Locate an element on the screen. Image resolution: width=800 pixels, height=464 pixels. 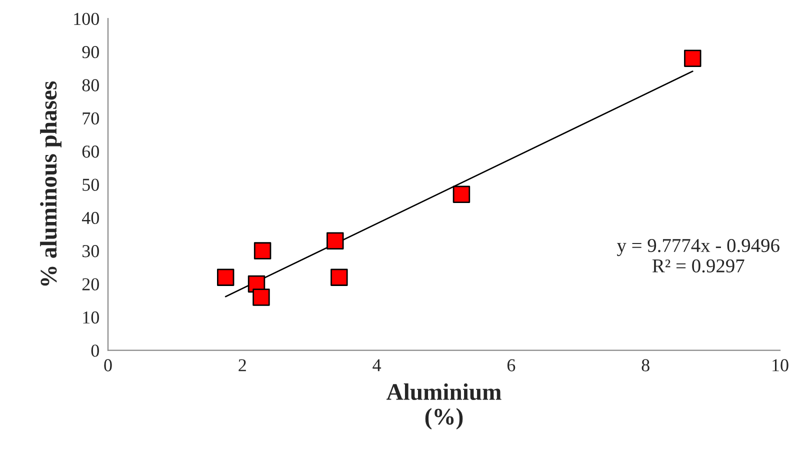
x-tick-label: 10 is located at coordinates (780, 365).